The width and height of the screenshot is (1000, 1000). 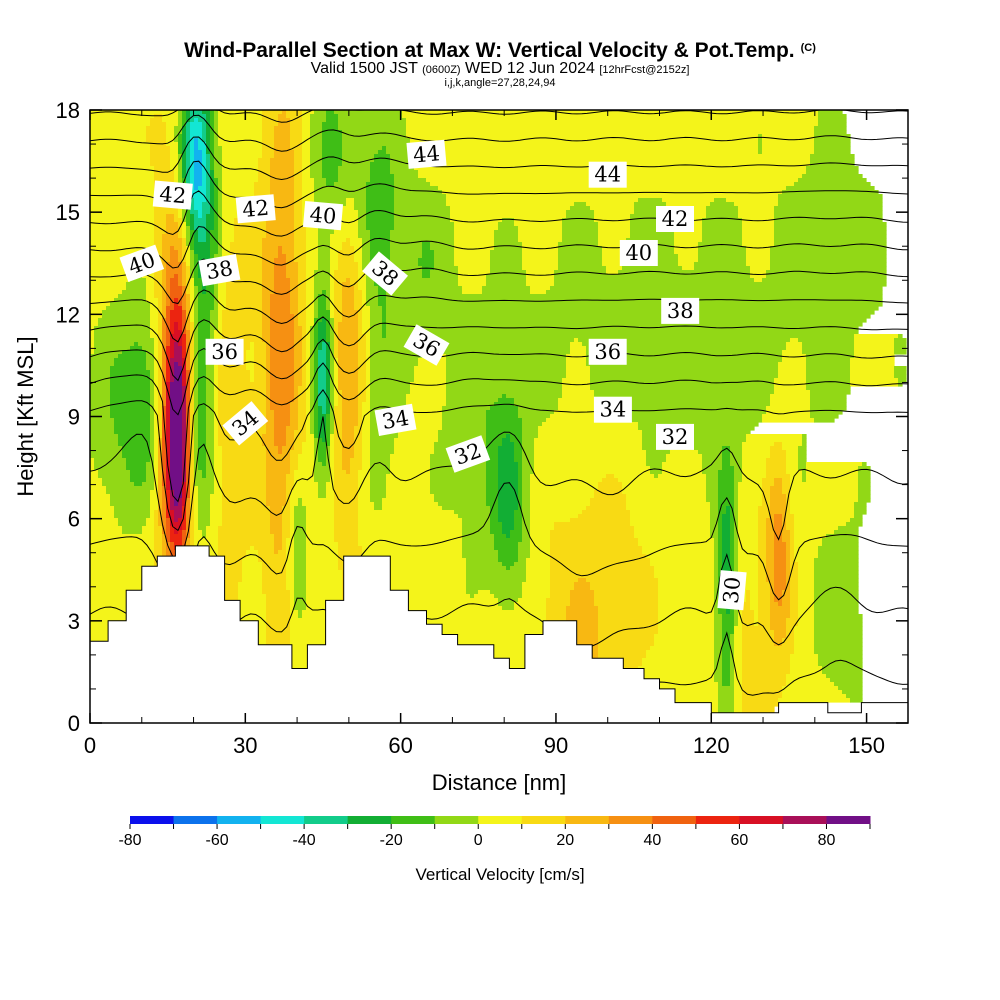 I want to click on y-tick-label: 9, so click(x=74, y=417).